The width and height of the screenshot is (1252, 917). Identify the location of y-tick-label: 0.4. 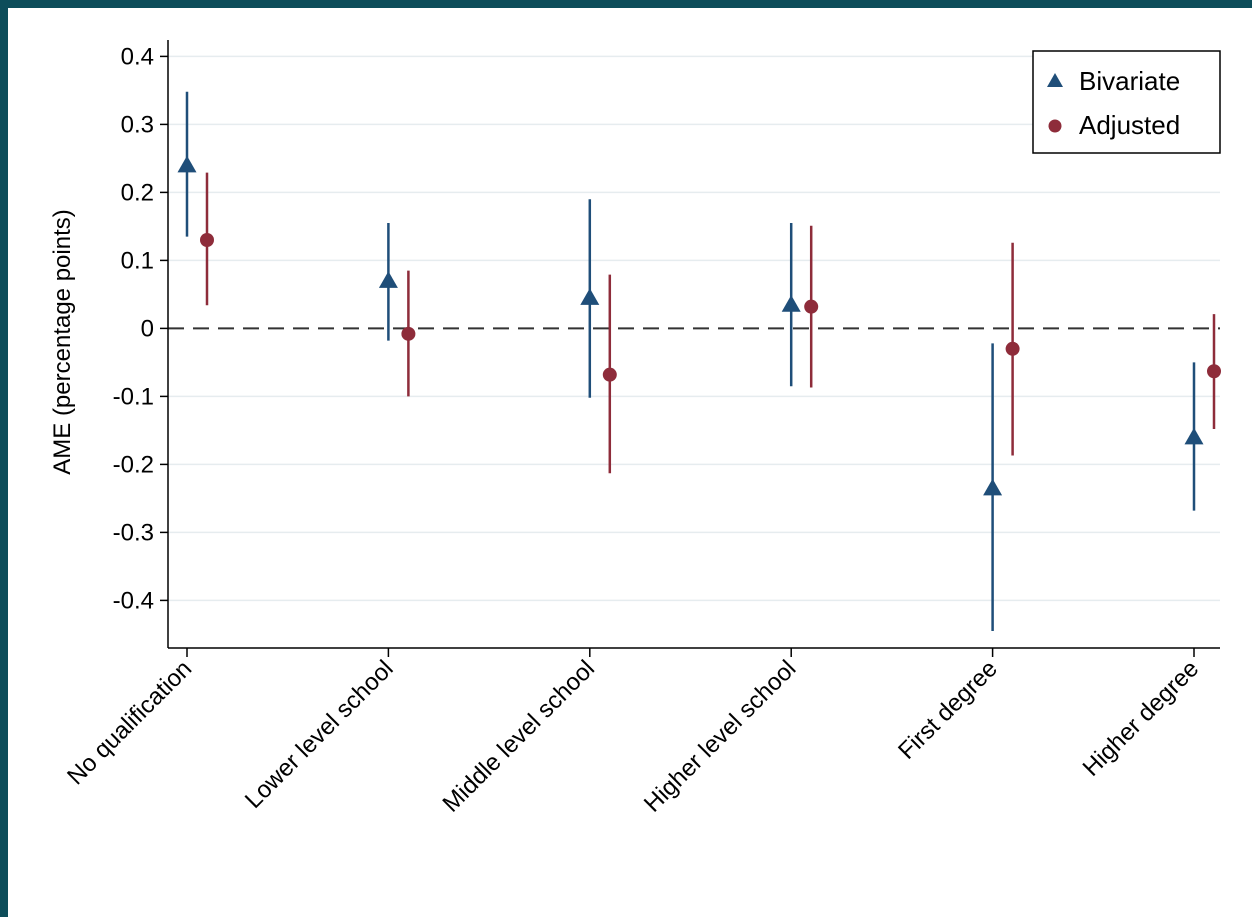
(137, 56).